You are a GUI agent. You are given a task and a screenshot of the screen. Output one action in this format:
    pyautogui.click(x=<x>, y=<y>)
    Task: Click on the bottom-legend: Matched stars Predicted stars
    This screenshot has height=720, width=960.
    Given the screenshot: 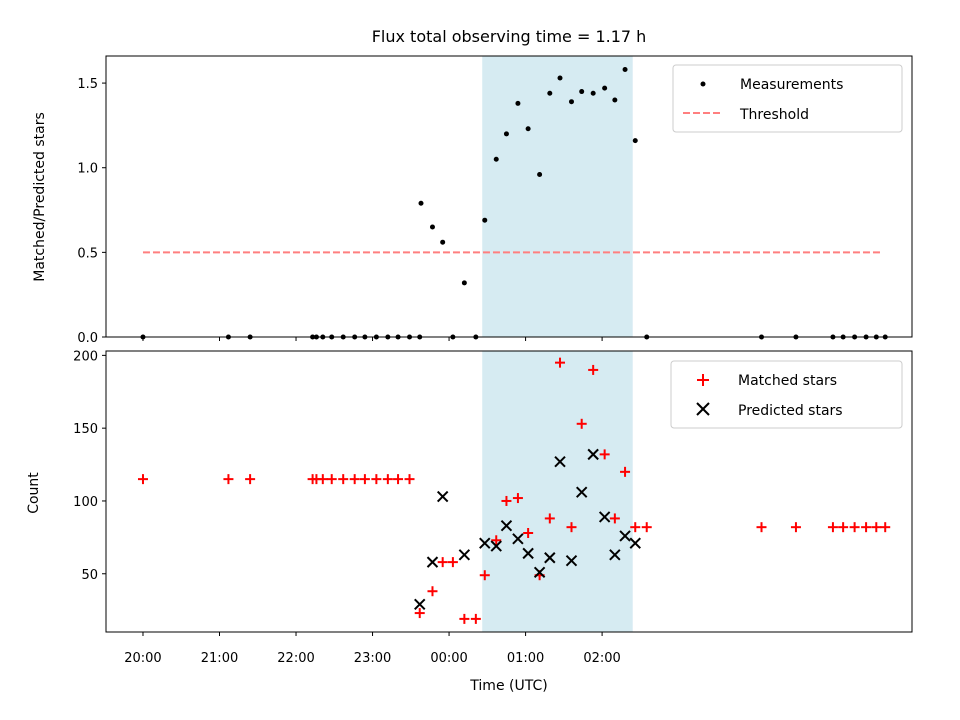 What is the action you would take?
    pyautogui.click(x=786, y=394)
    